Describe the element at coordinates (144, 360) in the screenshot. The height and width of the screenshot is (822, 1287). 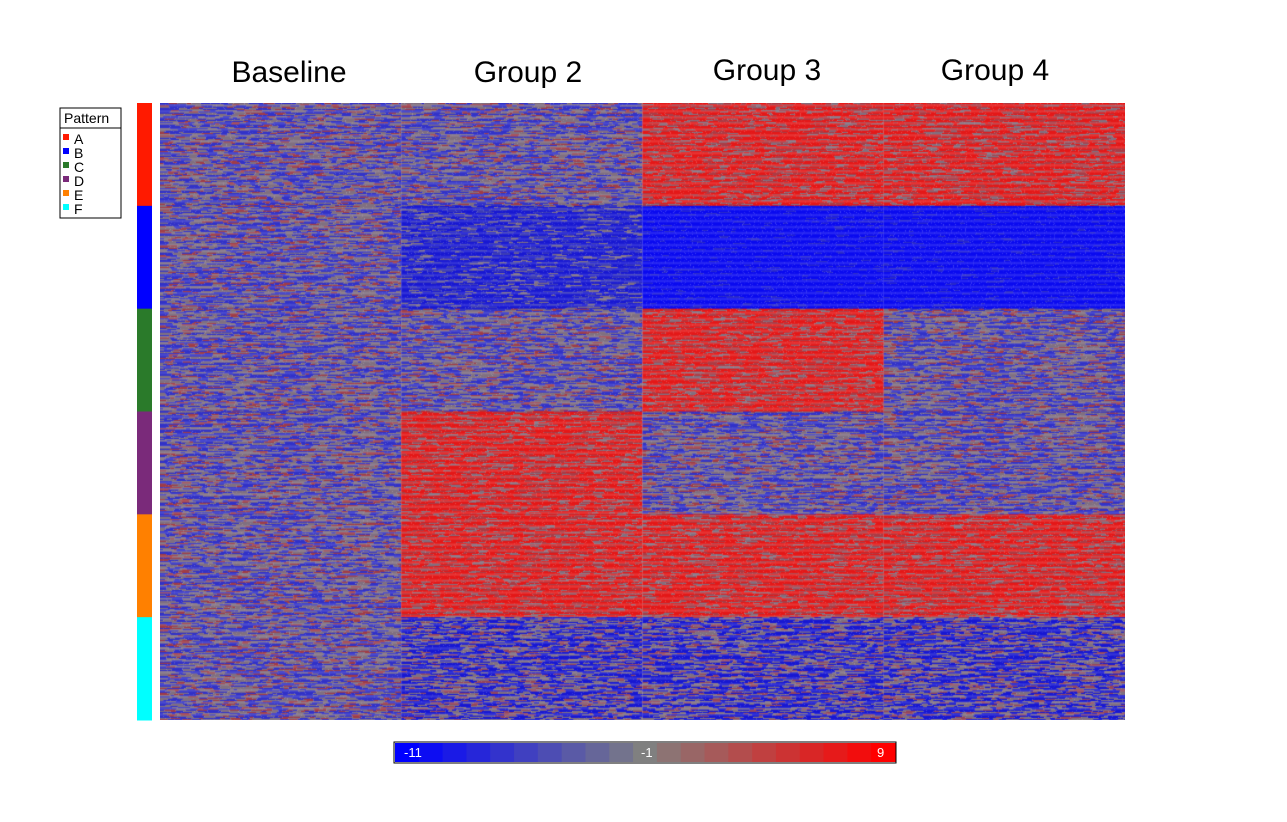
I see `sidebar-block-c` at that location.